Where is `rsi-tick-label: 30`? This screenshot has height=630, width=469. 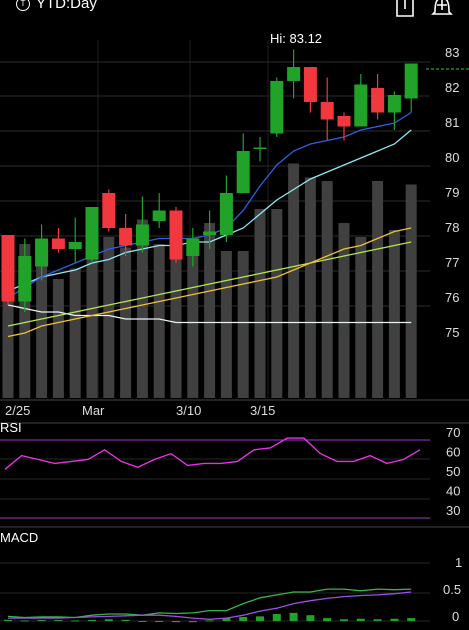 rsi-tick-label: 30 is located at coordinates (453, 510).